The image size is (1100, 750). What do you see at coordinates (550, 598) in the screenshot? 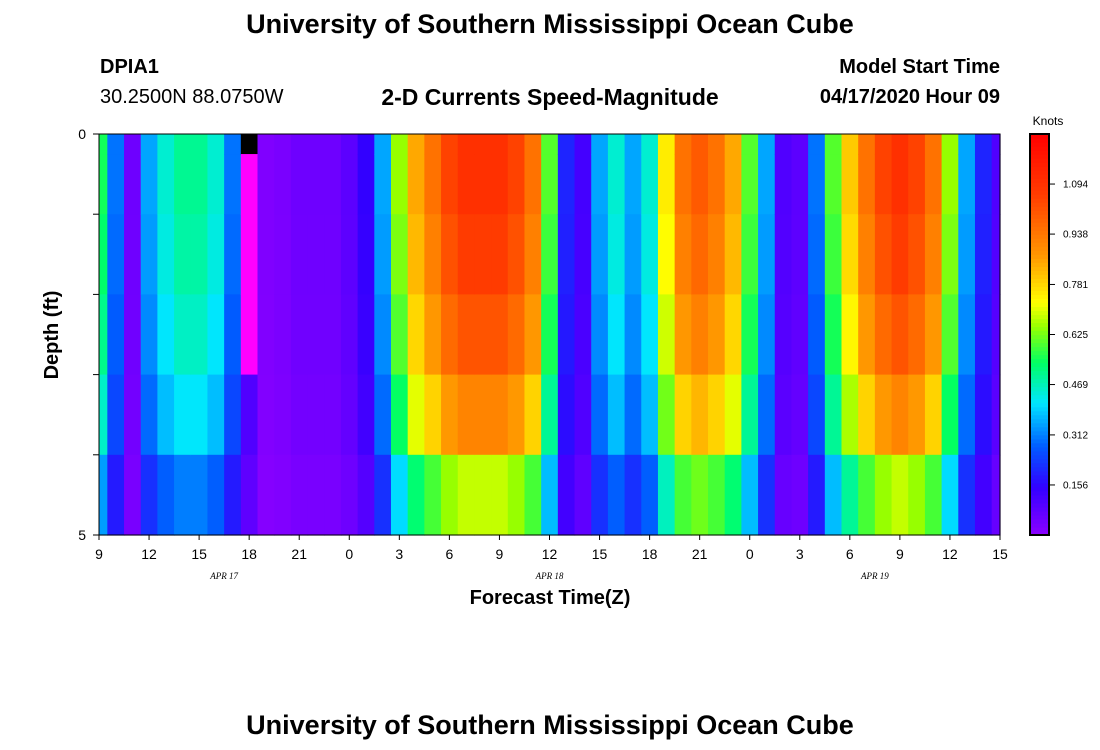
I see `x-axis-label: Forecast Time(Z)` at bounding box center [550, 598].